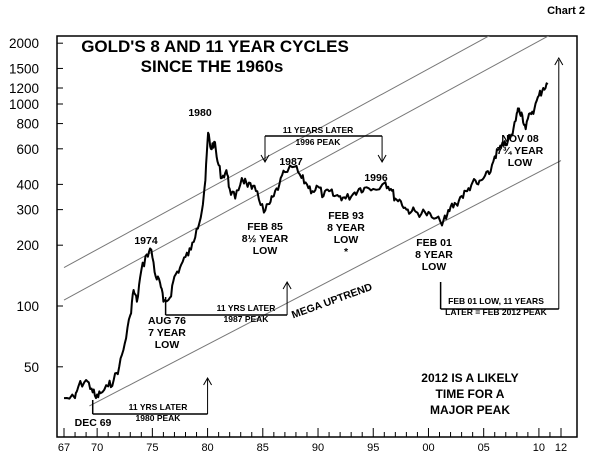 This screenshot has width=592, height=466. I want to click on annotation-label: 11 YRS LATER 1987 PEAK, so click(246, 313).